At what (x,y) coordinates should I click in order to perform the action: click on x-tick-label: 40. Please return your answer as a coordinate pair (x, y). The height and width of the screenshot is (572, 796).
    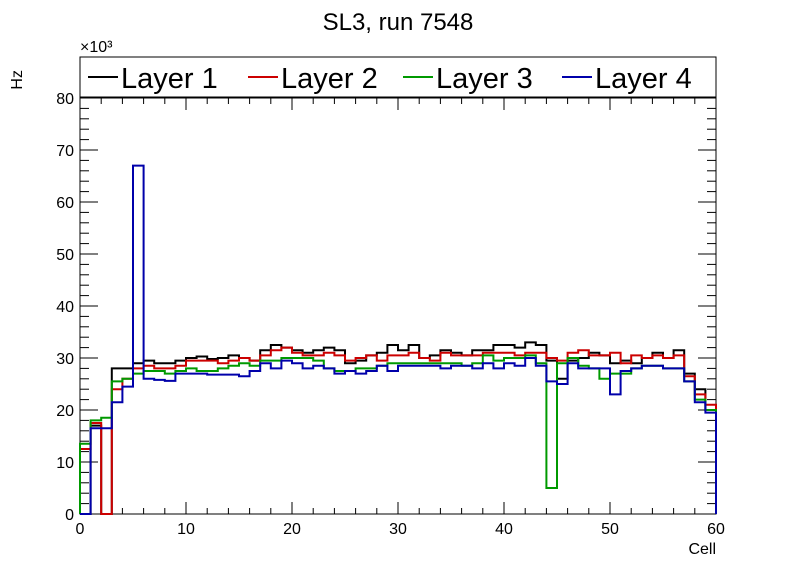
    Looking at the image, I should click on (504, 529).